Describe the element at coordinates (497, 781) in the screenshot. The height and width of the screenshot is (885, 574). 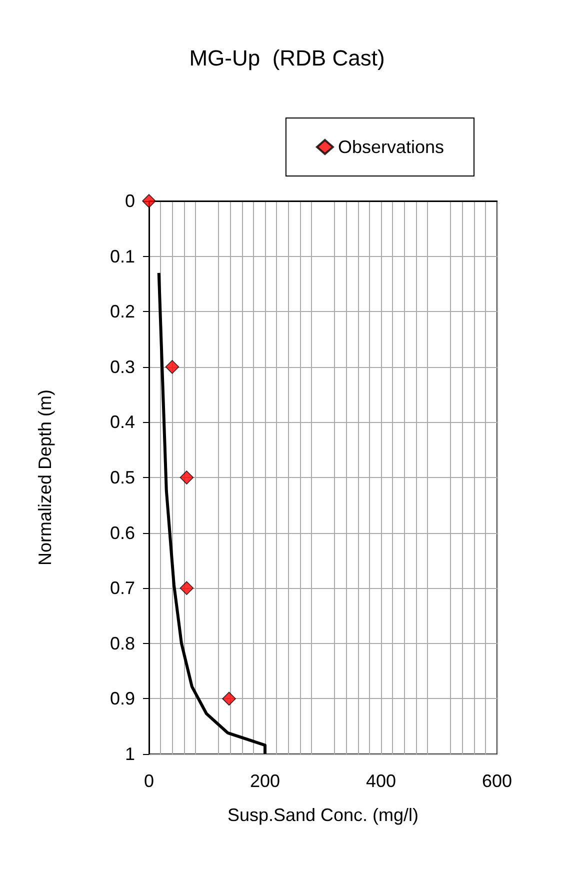
I see `x-tick-label: 600` at that location.